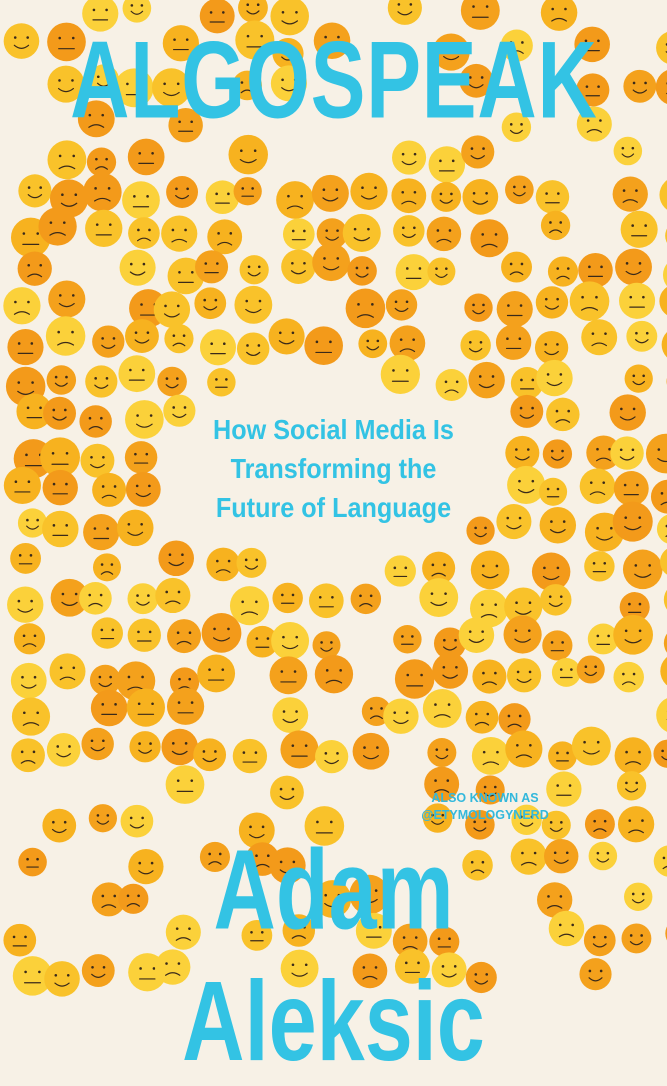 This screenshot has width=667, height=1086. What do you see at coordinates (333, 507) in the screenshot?
I see `subtitle-line: Future of Language` at bounding box center [333, 507].